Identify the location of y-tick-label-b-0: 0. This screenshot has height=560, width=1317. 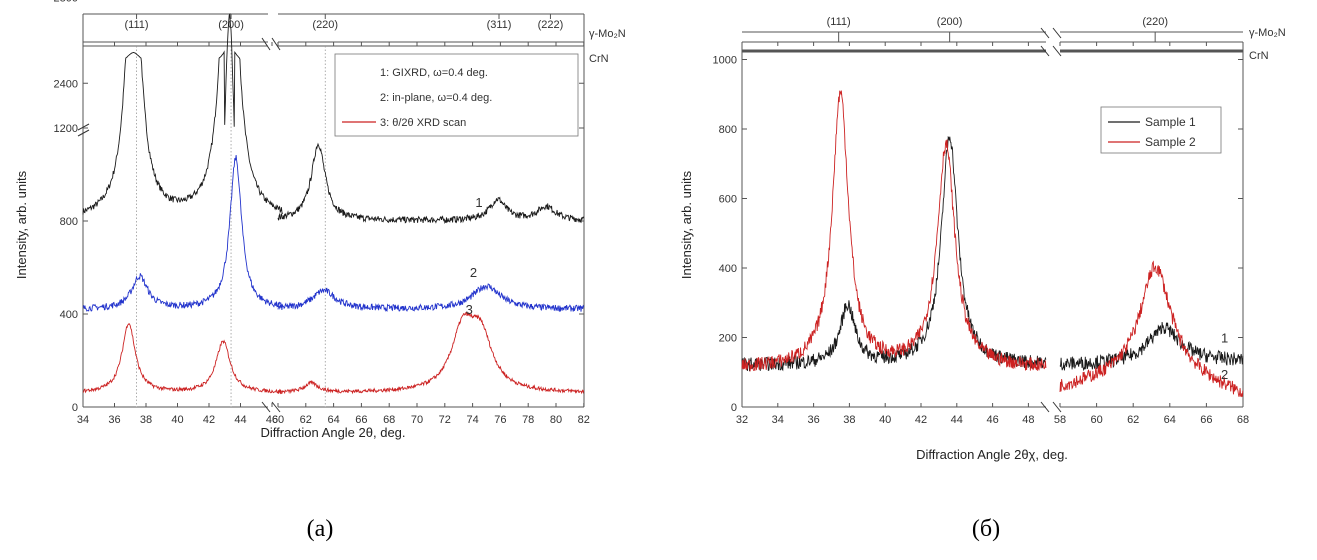
(734, 408).